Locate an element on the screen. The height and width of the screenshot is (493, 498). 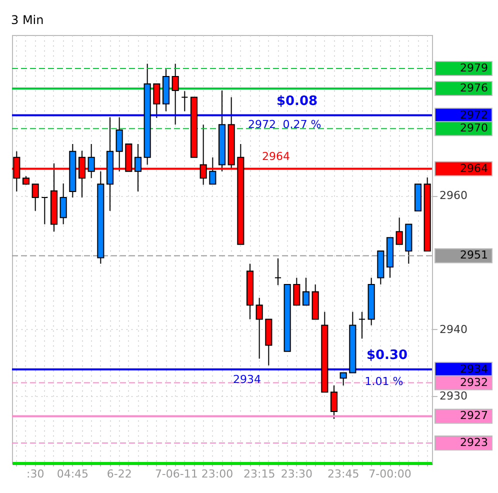
x-tick-label: 04:45 is located at coordinates (72, 474).